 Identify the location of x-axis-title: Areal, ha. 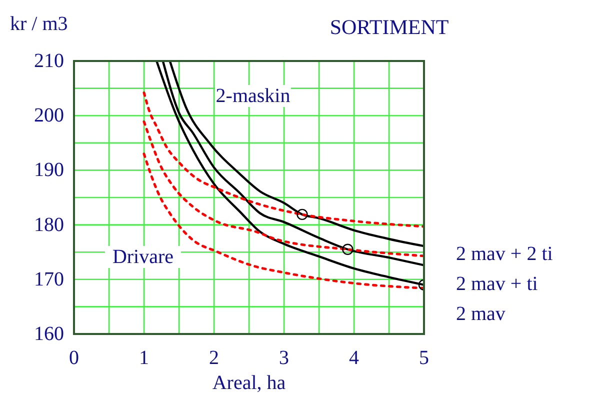
(249, 383).